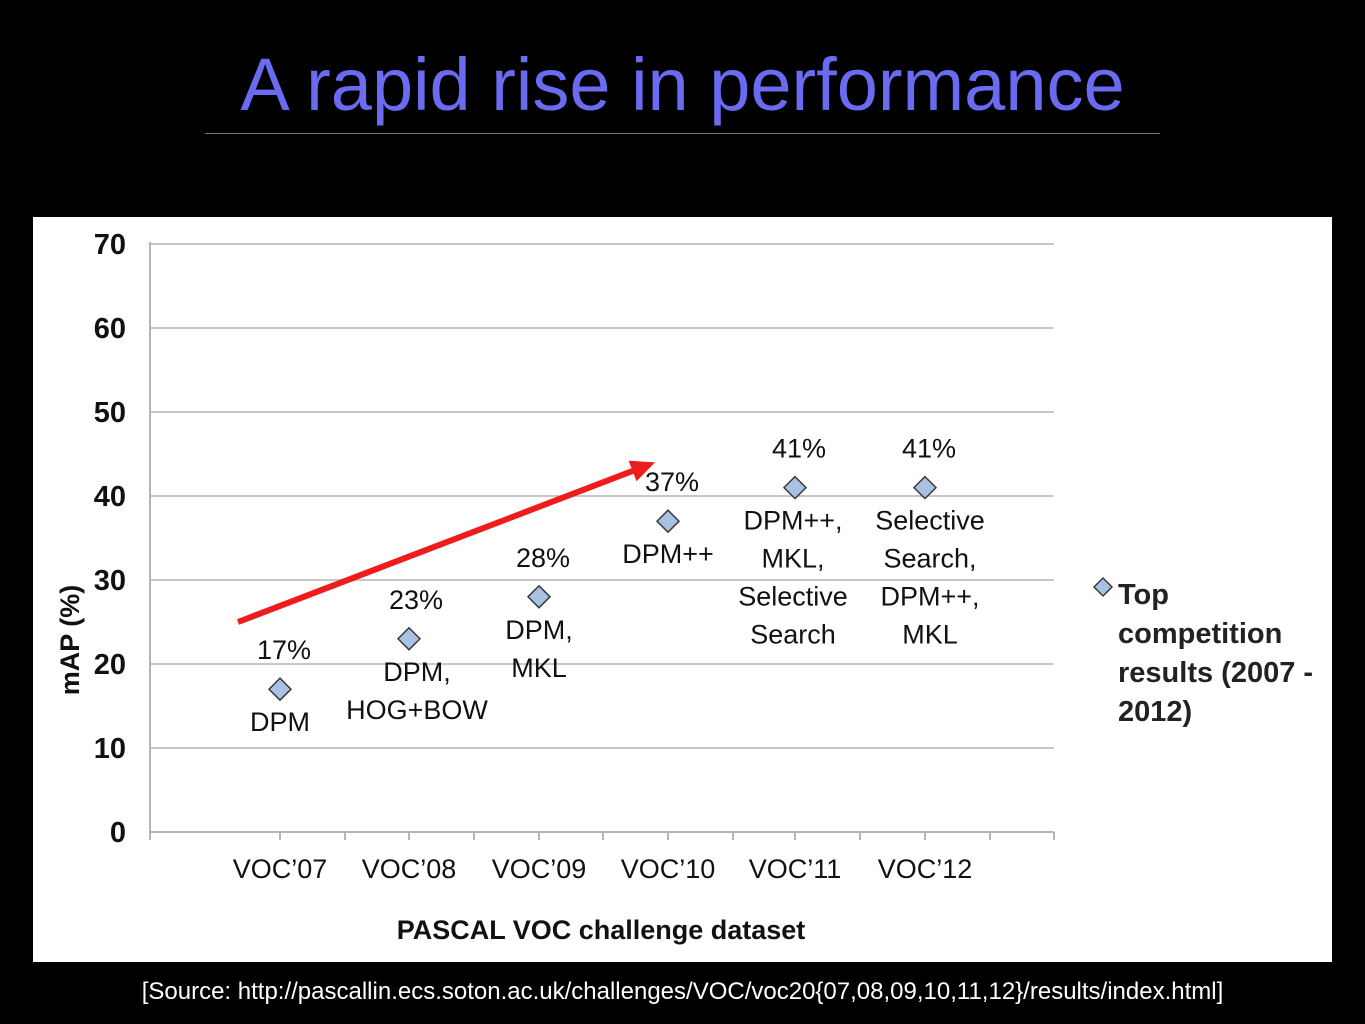  What do you see at coordinates (110, 245) in the screenshot?
I see `y-tick-label-70: 70` at bounding box center [110, 245].